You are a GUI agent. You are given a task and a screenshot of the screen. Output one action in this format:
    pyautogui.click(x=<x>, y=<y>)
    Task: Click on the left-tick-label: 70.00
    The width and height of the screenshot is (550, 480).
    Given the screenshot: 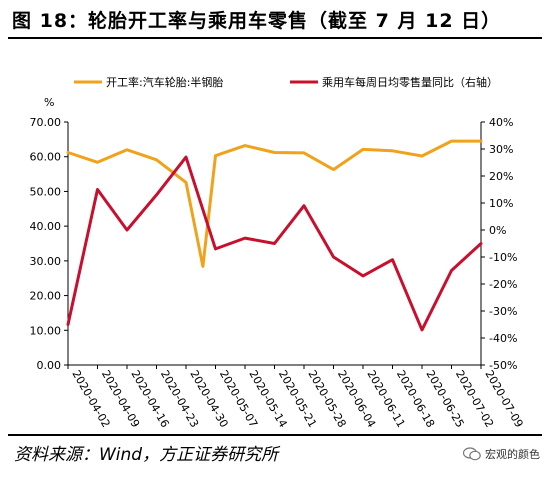 What is the action you would take?
    pyautogui.click(x=46, y=122)
    